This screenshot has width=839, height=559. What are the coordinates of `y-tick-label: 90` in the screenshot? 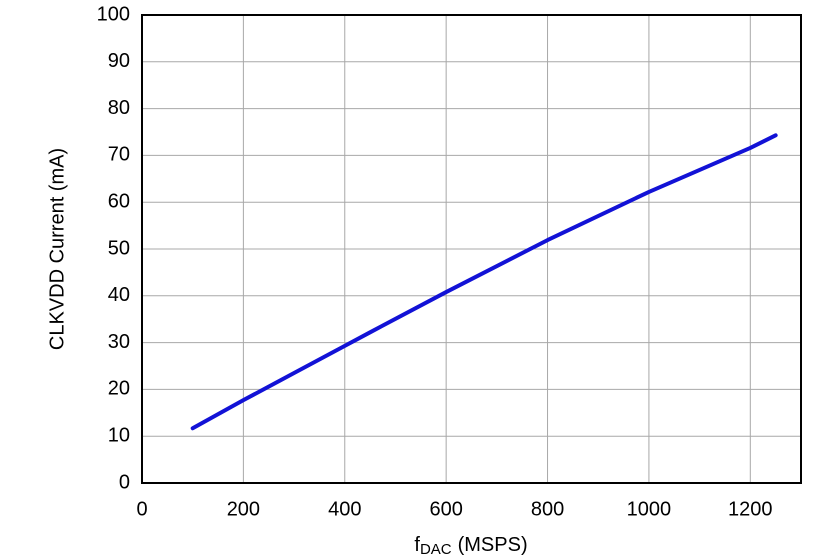 It's located at (119, 61).